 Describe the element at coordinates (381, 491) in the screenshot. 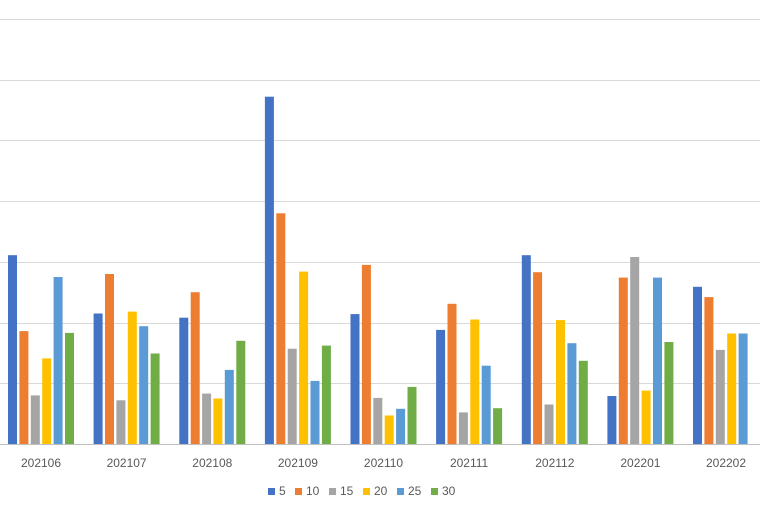

I see `legend-label-20: 20` at that location.